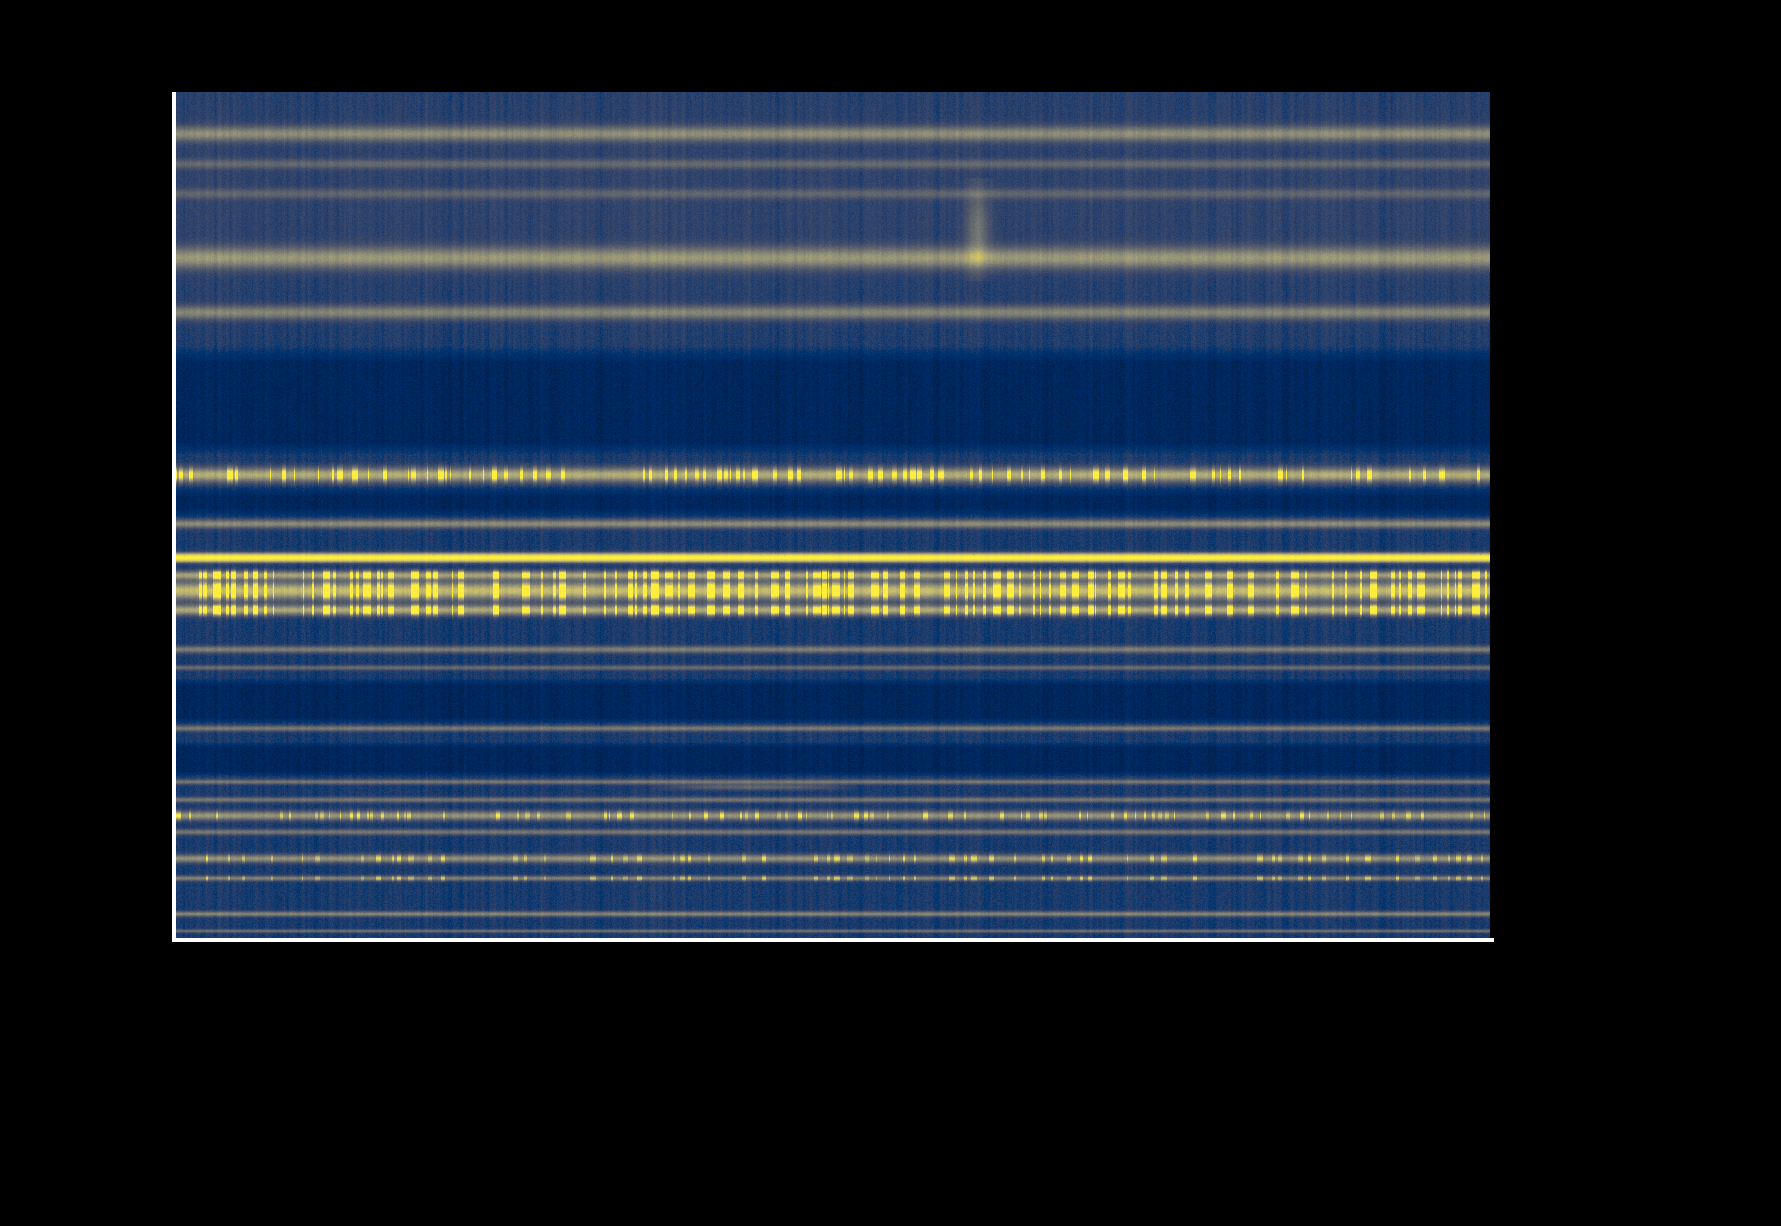 Image resolution: width=1781 pixels, height=1226 pixels. What do you see at coordinates (833, 940) in the screenshot?
I see `x-axis-spine` at bounding box center [833, 940].